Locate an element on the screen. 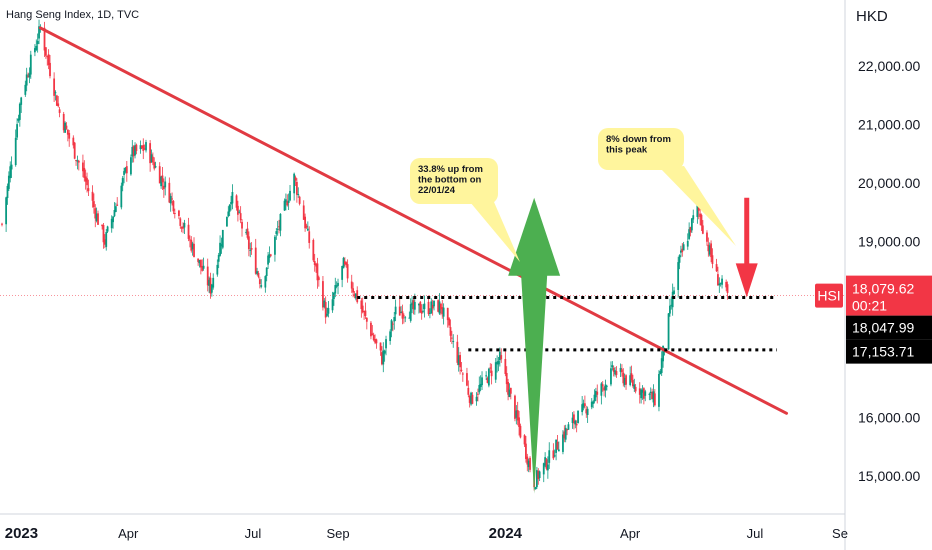 Image resolution: width=932 pixels, height=550 pixels. y-tick-label: 19,000.00 is located at coordinates (889, 242).